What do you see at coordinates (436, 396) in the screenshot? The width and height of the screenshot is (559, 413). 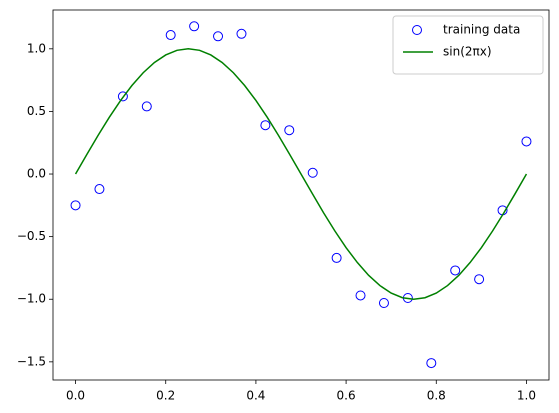 I see `x-tick-label: 0.8` at bounding box center [436, 396].